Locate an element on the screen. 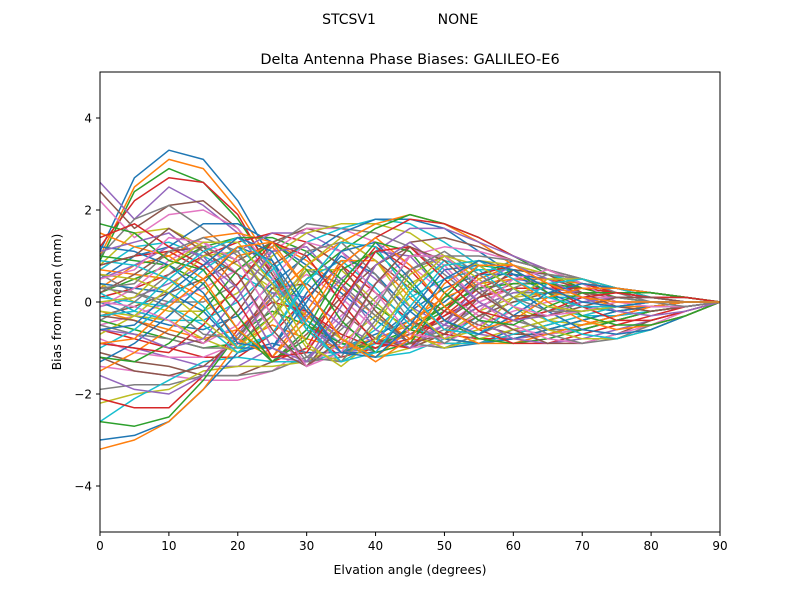  y-tick-label: 2 is located at coordinates (88, 211).